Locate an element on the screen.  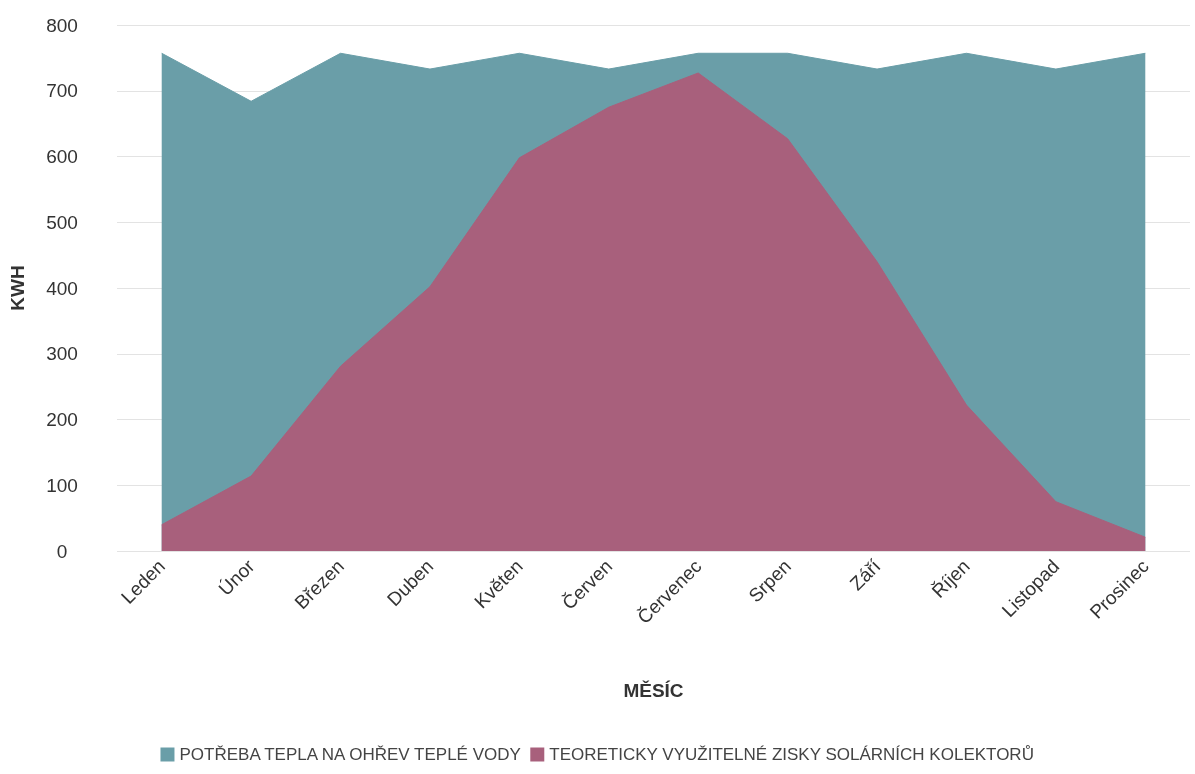
y-tick-label: 600 is located at coordinates (62, 156).